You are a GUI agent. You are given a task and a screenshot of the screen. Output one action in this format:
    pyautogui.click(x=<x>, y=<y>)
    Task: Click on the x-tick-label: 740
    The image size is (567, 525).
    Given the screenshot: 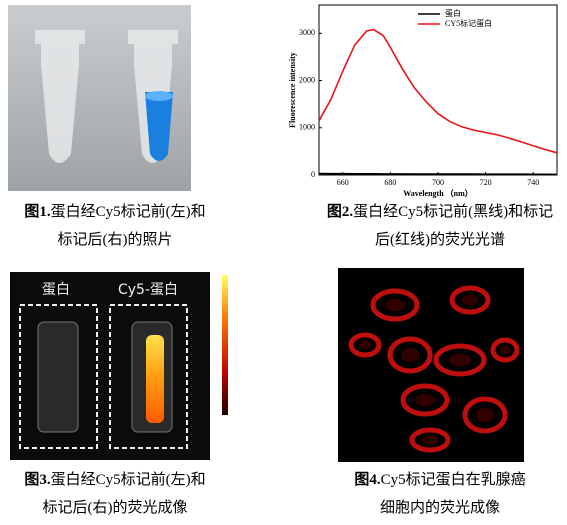 What is the action you would take?
    pyautogui.click(x=533, y=182)
    